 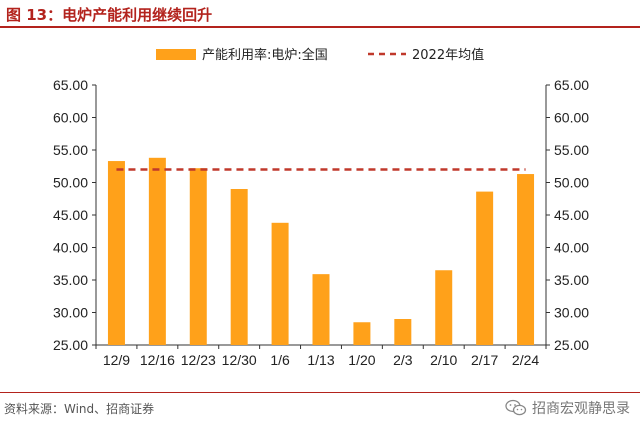 I want to click on figure-title: 图 13：电炉产能利用继续回升, so click(x=109, y=15).